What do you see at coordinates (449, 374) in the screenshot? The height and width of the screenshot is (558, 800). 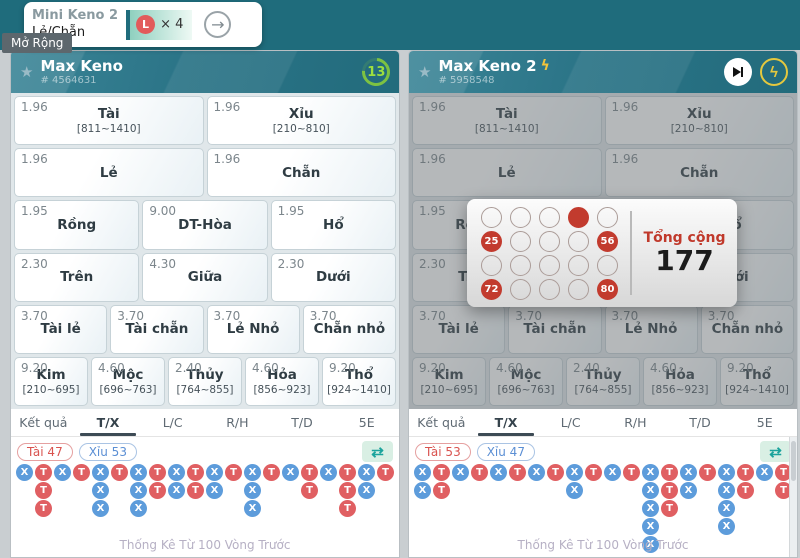 I see `bet-label: Kim` at bounding box center [449, 374].